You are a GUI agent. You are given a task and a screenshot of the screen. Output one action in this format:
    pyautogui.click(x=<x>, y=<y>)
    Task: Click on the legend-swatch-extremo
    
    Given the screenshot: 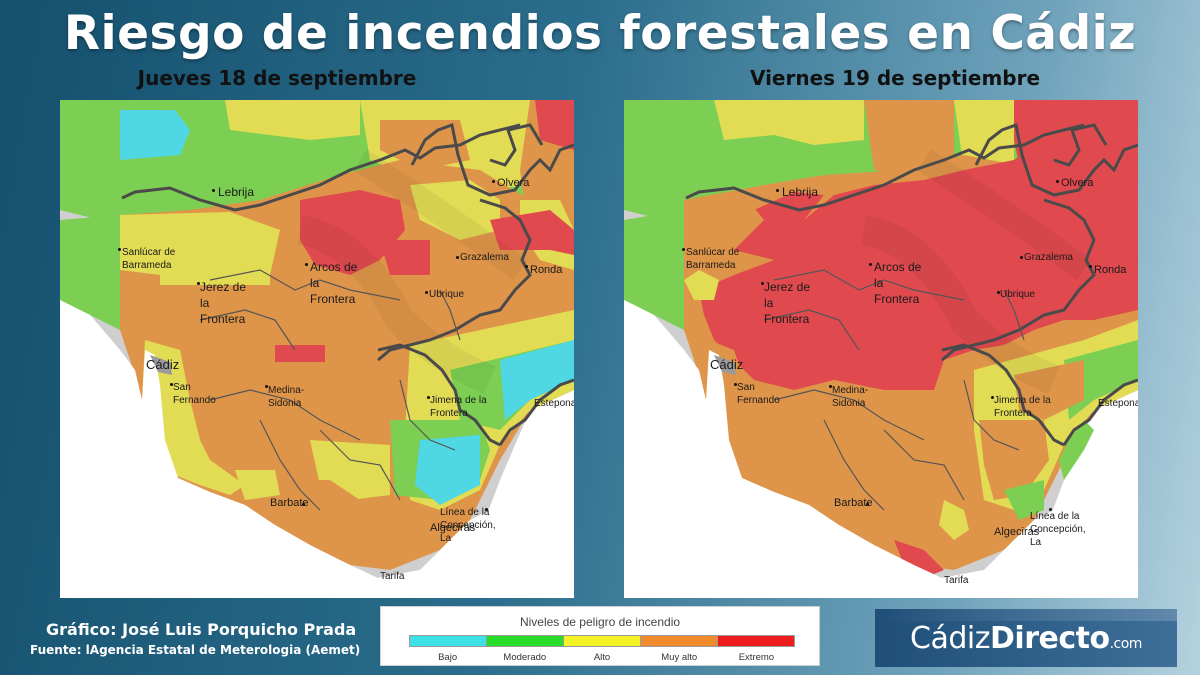 What is the action you would take?
    pyautogui.click(x=756, y=641)
    